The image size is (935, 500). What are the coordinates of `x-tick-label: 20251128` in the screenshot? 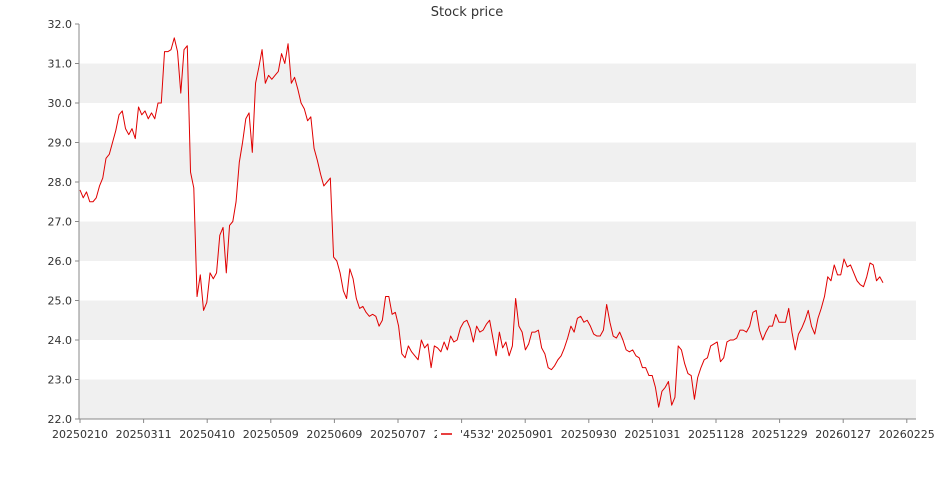 It's located at (716, 434).